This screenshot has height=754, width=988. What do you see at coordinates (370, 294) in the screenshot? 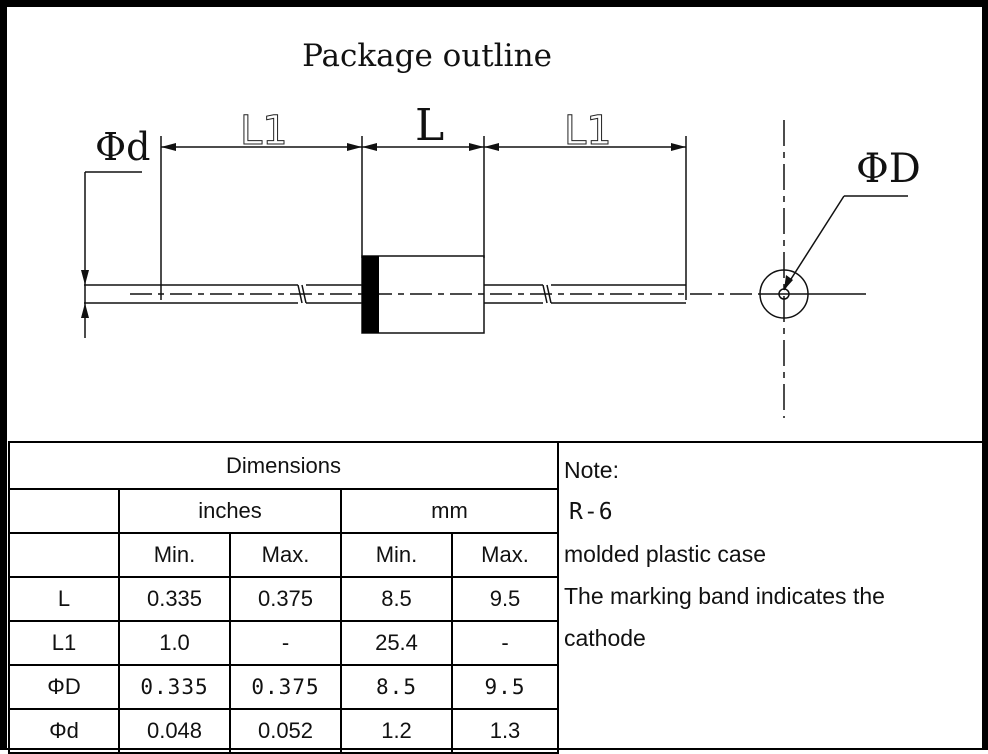
I see `cathode-band` at bounding box center [370, 294].